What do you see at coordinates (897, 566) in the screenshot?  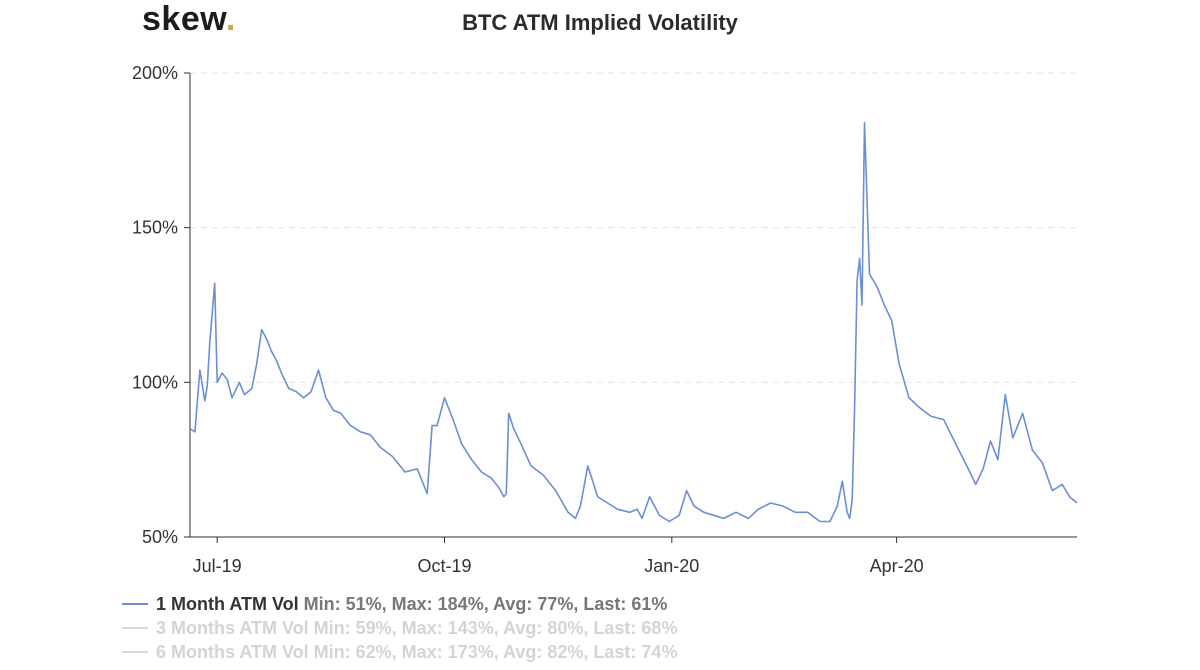 I see `x-tick-label: Apr-20` at bounding box center [897, 566].